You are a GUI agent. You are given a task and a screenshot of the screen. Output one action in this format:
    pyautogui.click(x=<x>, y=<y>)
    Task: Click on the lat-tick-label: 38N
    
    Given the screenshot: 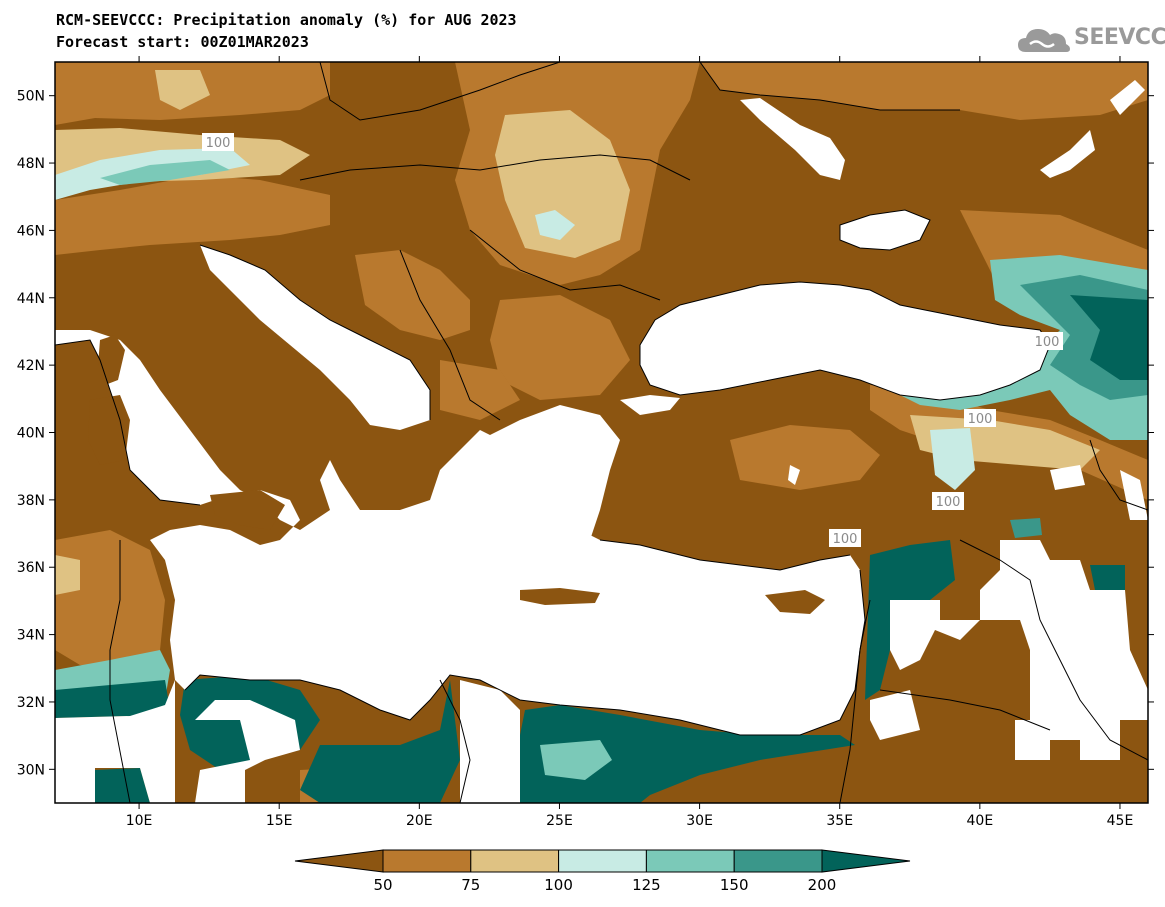 What is the action you would take?
    pyautogui.click(x=31, y=501)
    